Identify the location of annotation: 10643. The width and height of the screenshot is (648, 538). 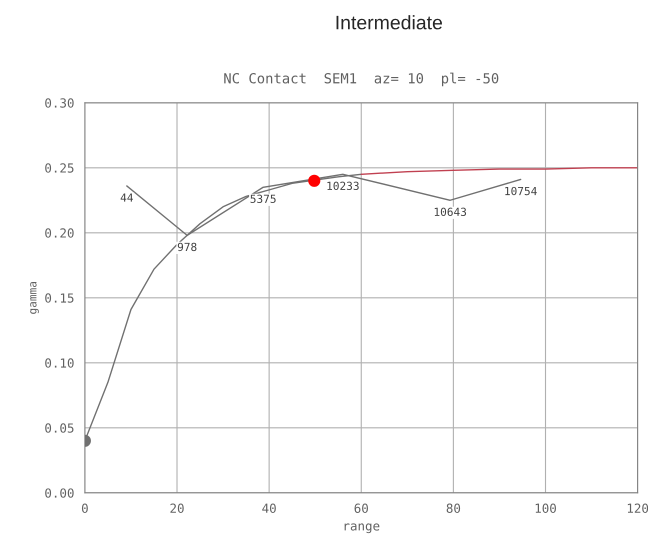
(450, 212).